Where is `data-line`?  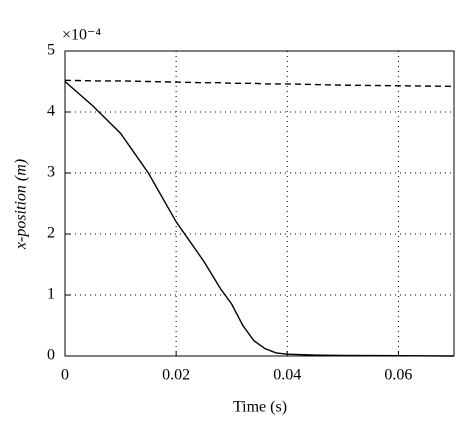
data-line is located at coordinates (259, 83).